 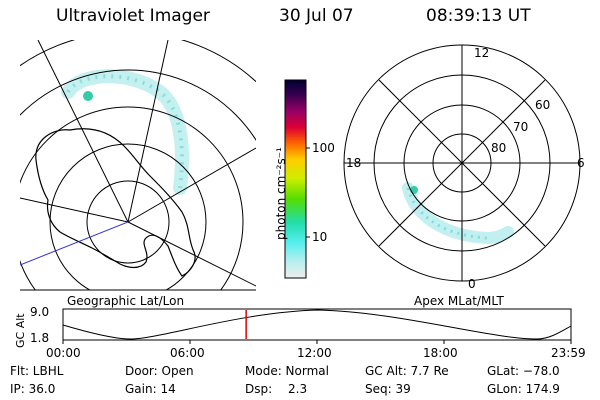 What do you see at coordinates (354, 163) in the screenshot?
I see `mlt-label-left: 18` at bounding box center [354, 163].